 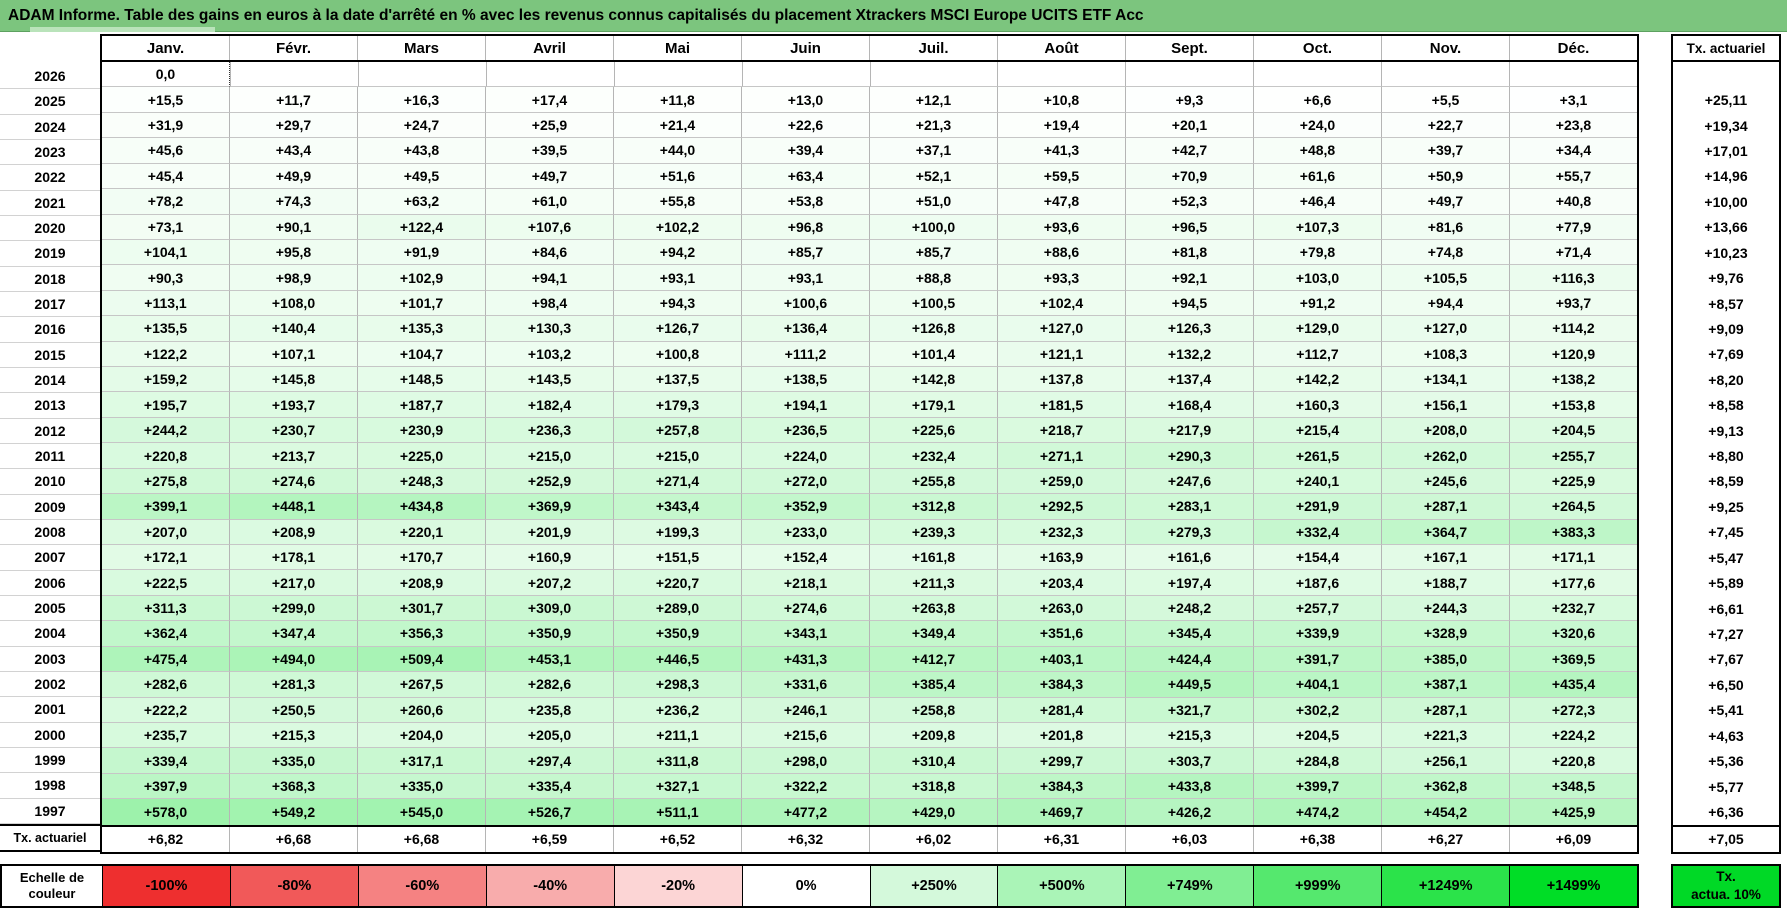 I want to click on data-cell: +303,7, so click(x=1189, y=761).